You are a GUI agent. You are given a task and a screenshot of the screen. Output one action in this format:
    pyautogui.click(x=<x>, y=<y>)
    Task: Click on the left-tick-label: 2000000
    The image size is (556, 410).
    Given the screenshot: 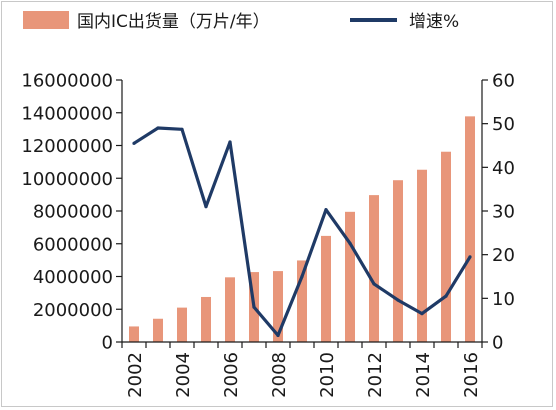 What is the action you would take?
    pyautogui.click(x=73, y=310)
    